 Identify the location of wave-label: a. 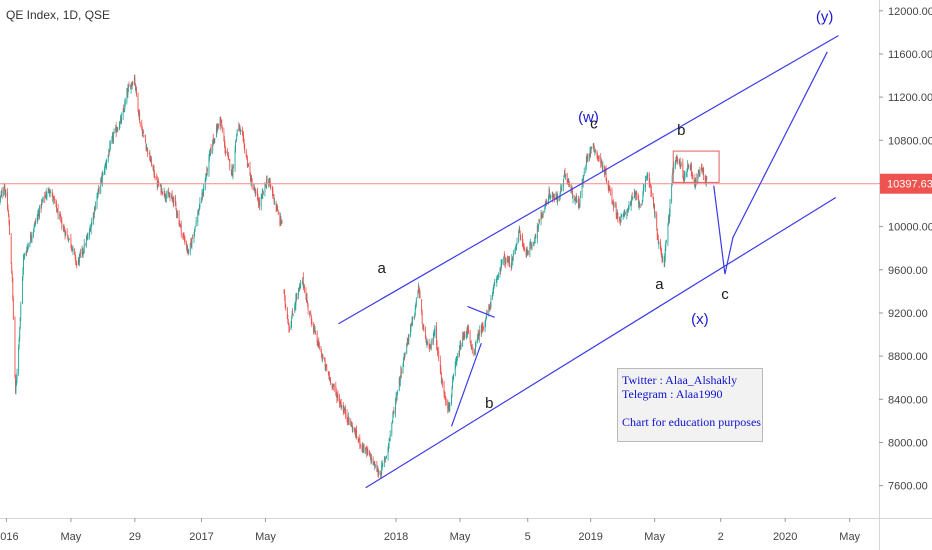
(381, 268).